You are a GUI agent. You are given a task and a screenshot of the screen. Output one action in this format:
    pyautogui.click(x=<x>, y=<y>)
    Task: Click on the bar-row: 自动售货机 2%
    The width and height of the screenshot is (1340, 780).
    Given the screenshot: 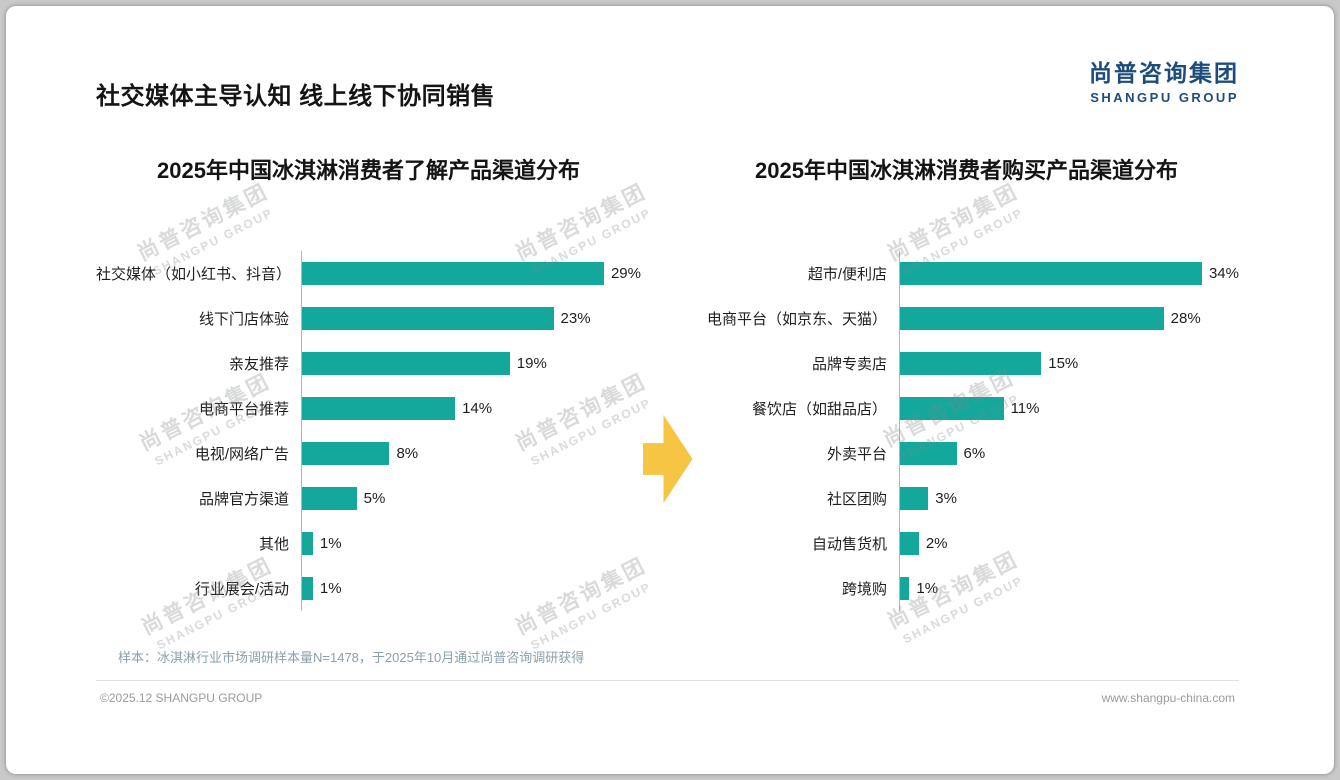 What is the action you would take?
    pyautogui.click(x=966, y=543)
    